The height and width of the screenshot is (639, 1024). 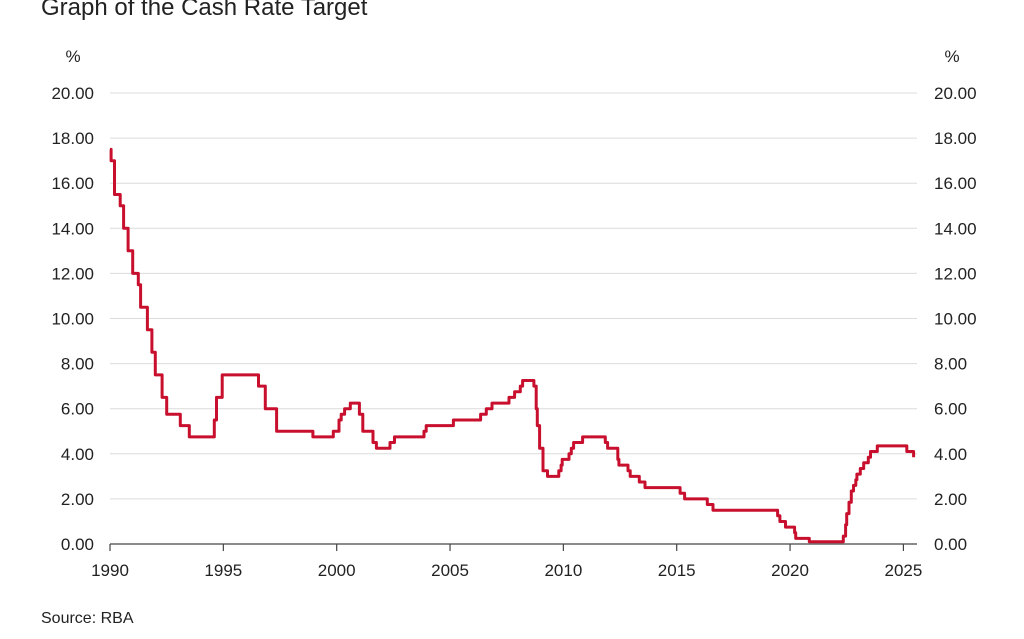 What do you see at coordinates (955, 273) in the screenshot?
I see `y-tick-label-right: 12.00` at bounding box center [955, 273].